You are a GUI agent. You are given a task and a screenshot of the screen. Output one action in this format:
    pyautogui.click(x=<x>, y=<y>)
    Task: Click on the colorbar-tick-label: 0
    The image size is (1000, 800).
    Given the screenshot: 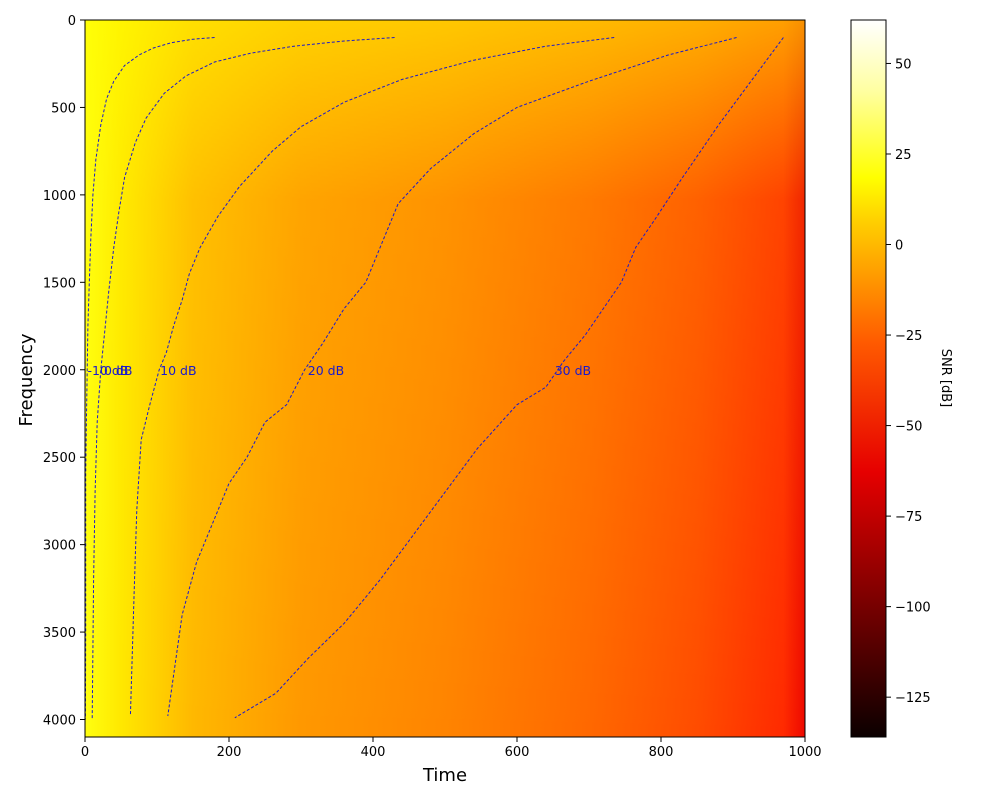 What is the action you would take?
    pyautogui.click(x=899, y=246)
    